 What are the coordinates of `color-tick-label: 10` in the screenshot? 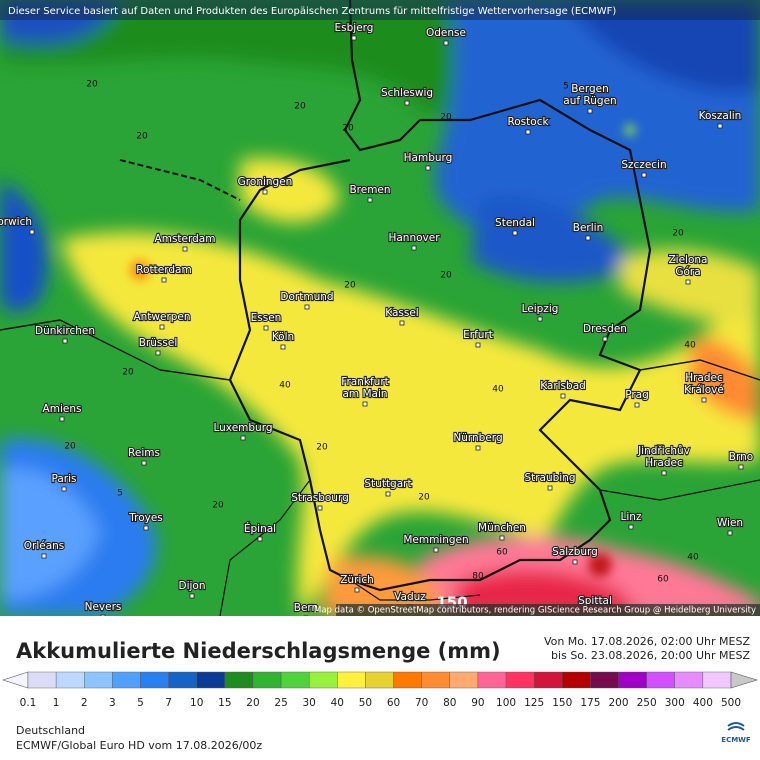 It's located at (196, 703).